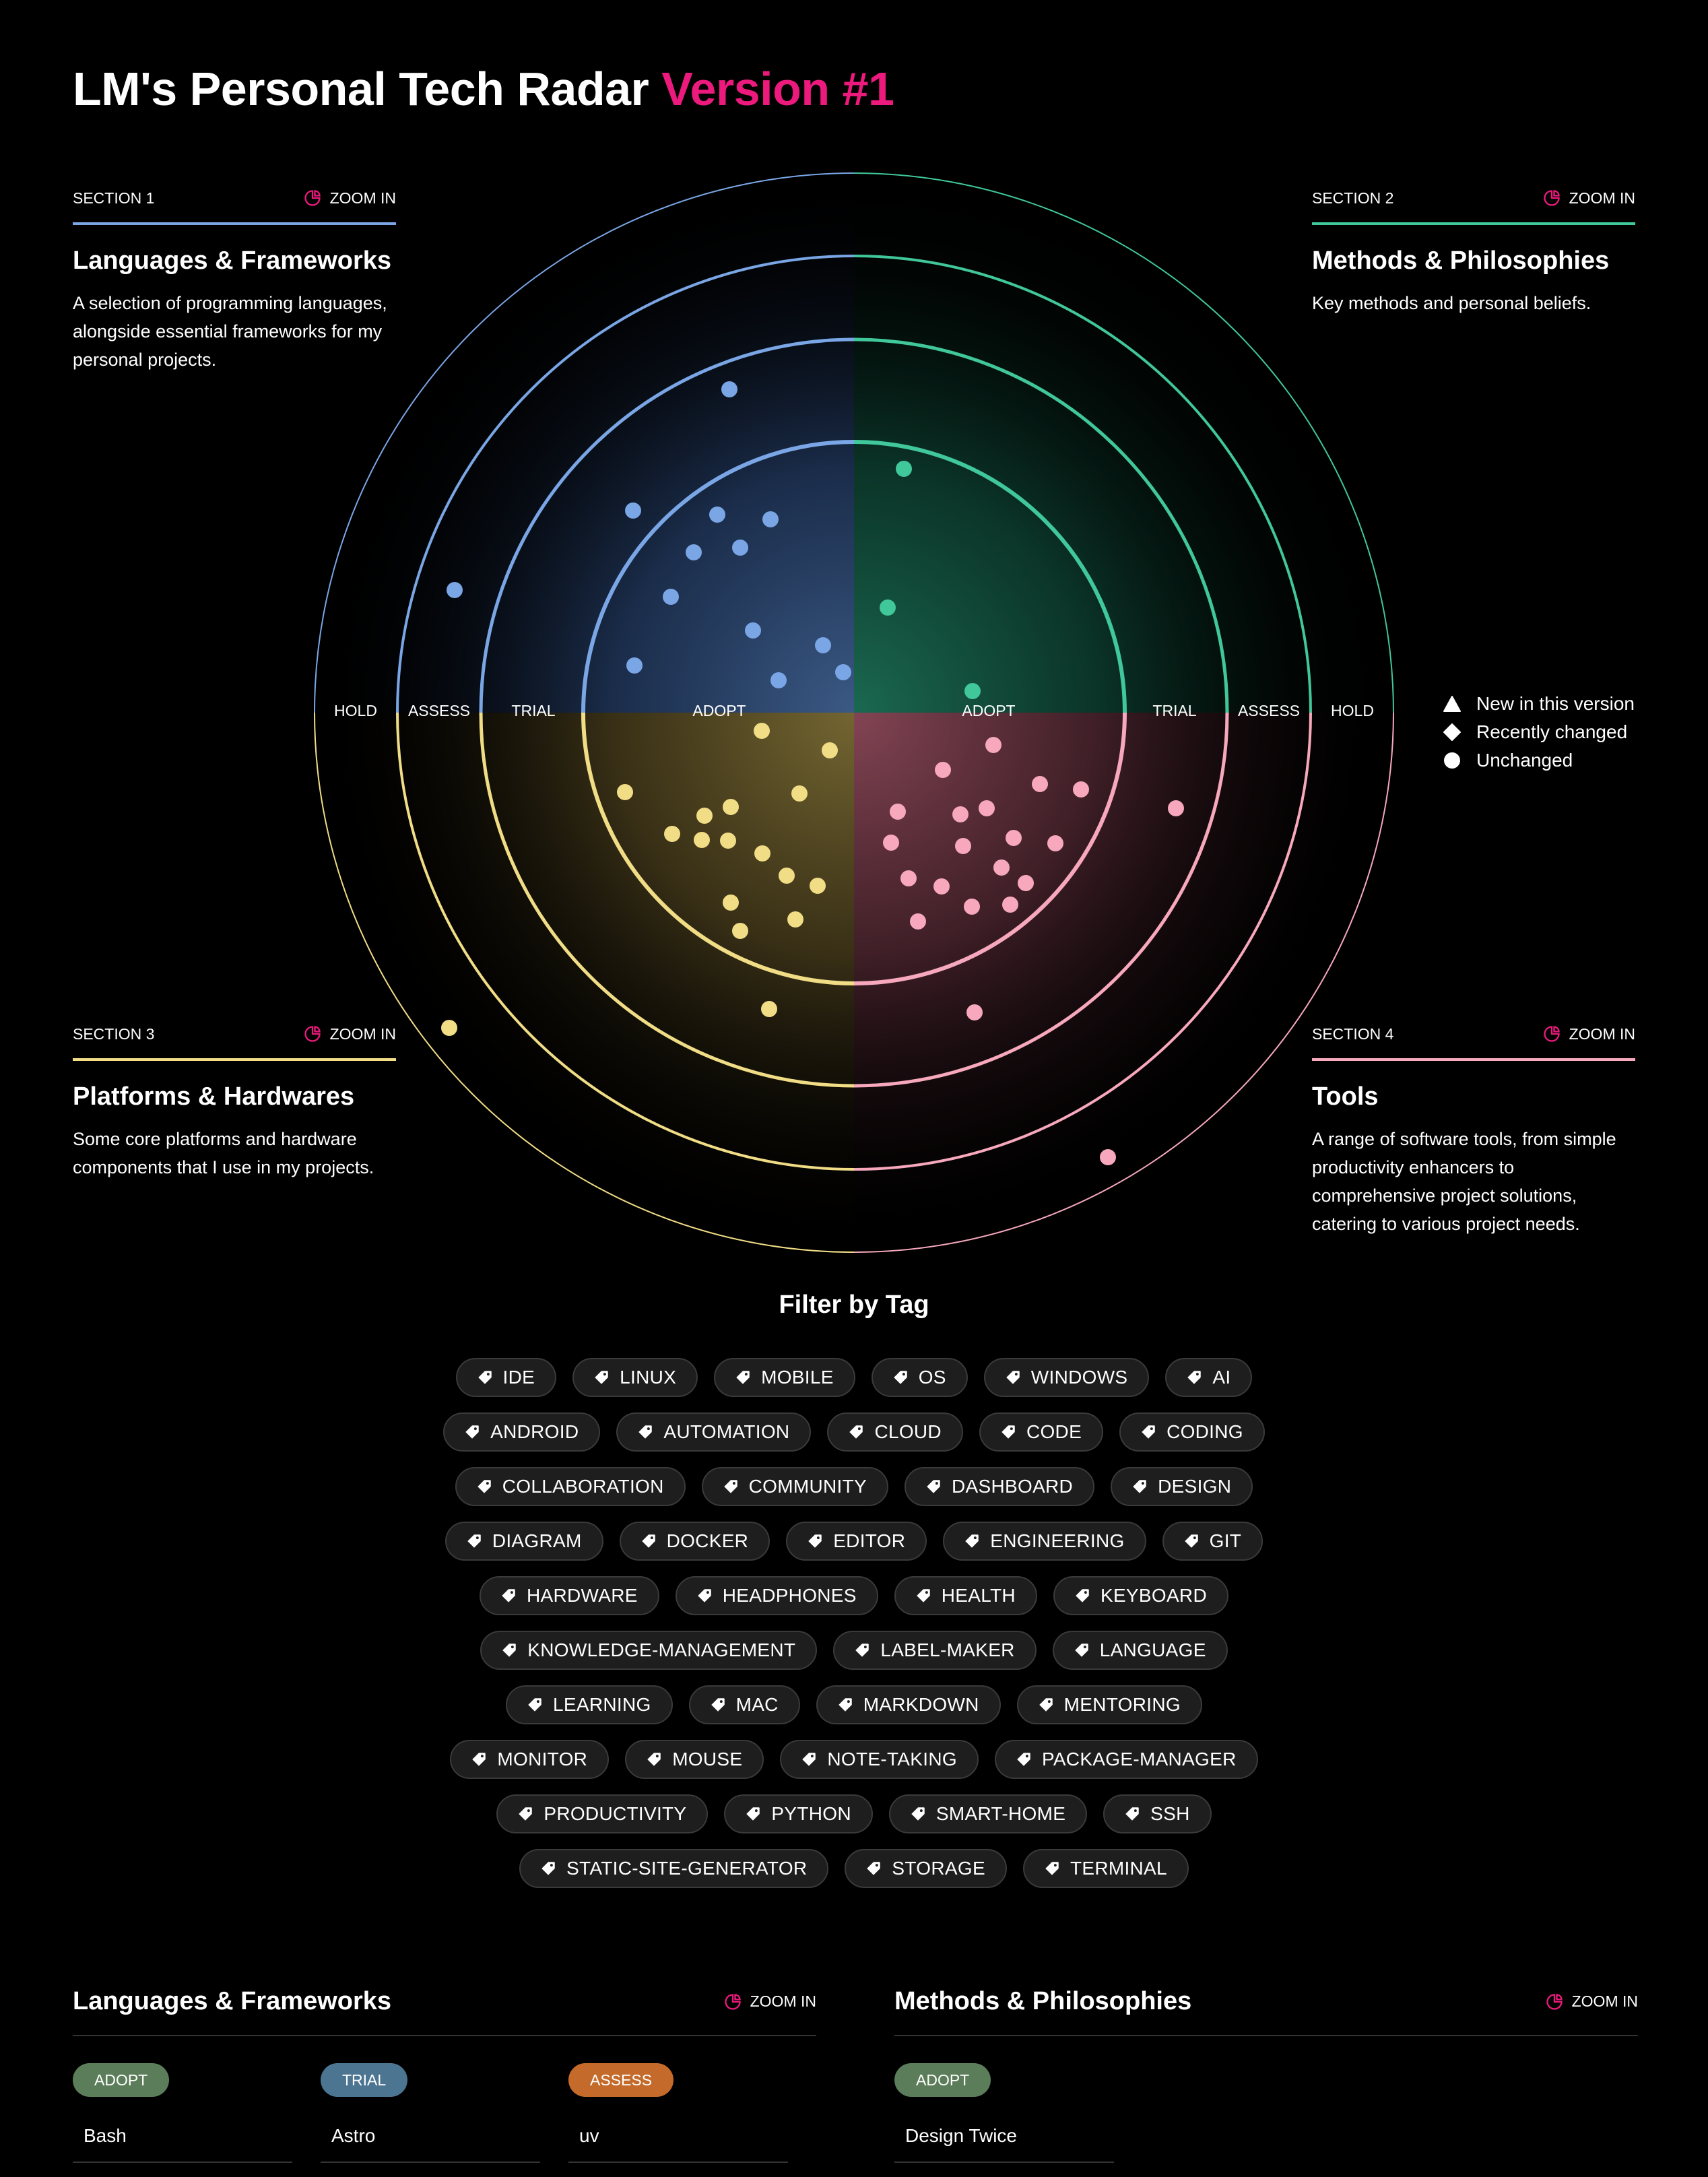  I want to click on tag-button-code: CODE, so click(1041, 1432).